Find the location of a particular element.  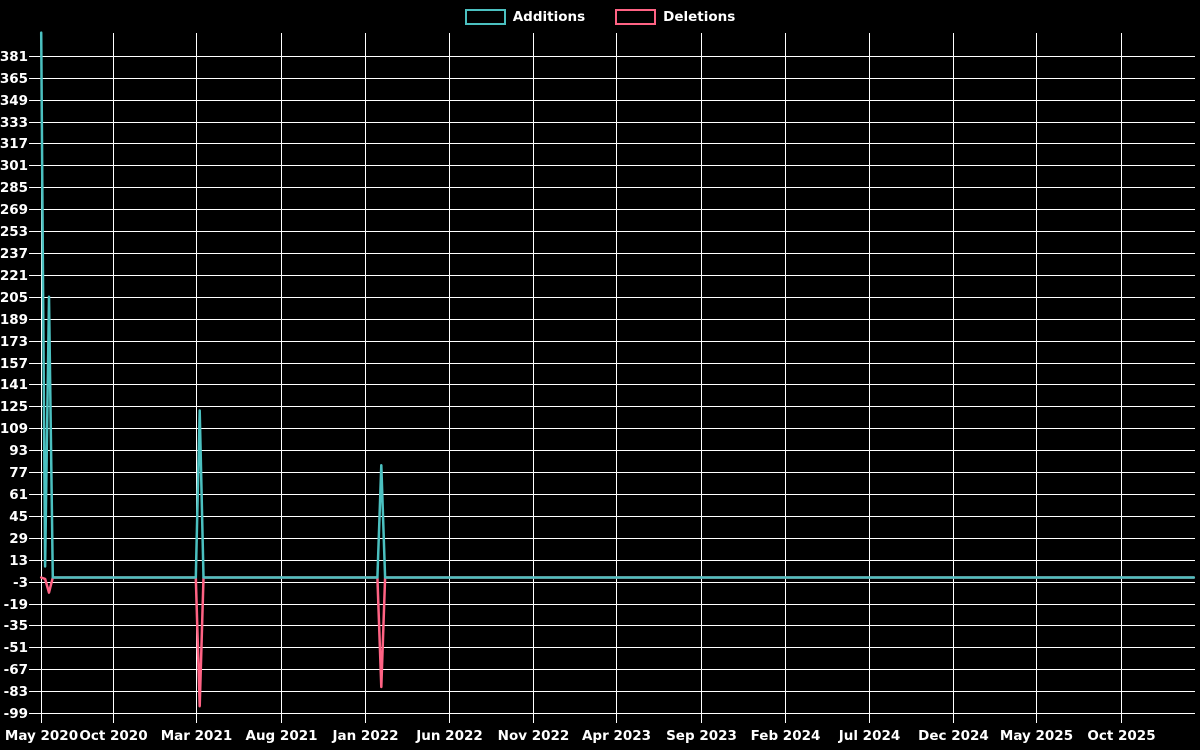

deletions-swatch-icon is located at coordinates (636, 17).